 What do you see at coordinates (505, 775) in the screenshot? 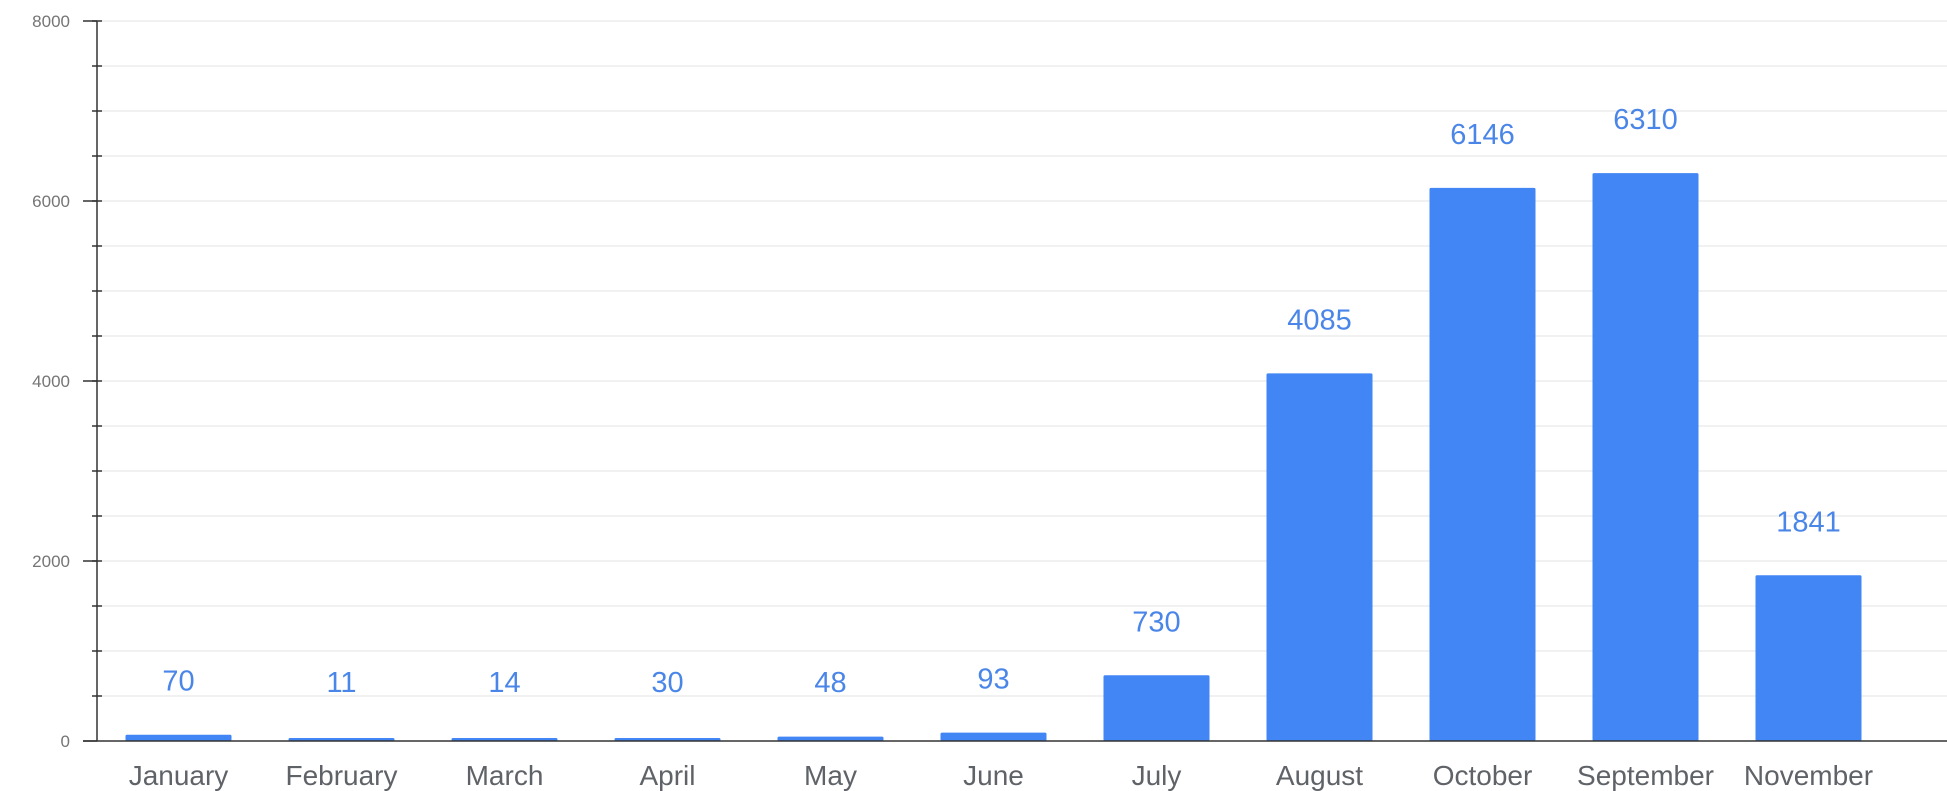
I see `x-tick-label: March` at bounding box center [505, 775].